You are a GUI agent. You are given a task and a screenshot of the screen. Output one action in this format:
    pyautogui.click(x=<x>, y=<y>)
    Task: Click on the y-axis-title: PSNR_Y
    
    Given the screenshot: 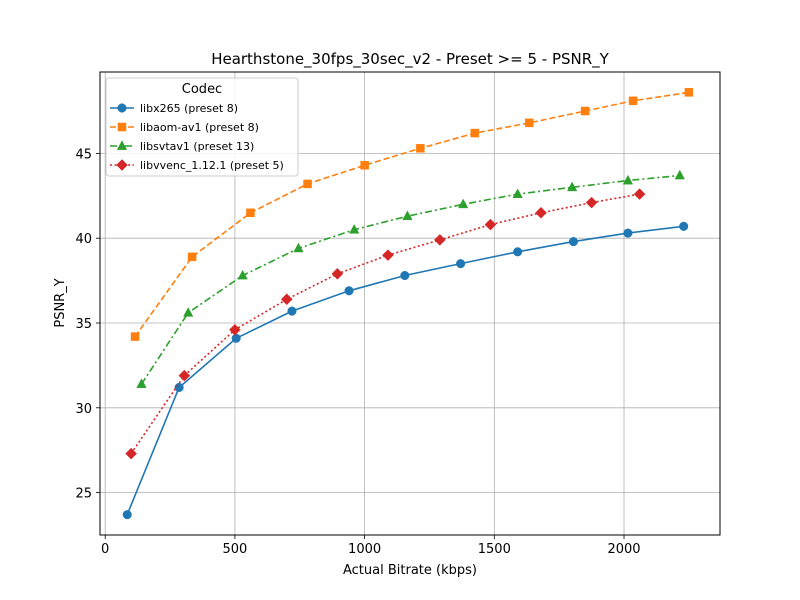 What is the action you would take?
    pyautogui.click(x=60, y=302)
    